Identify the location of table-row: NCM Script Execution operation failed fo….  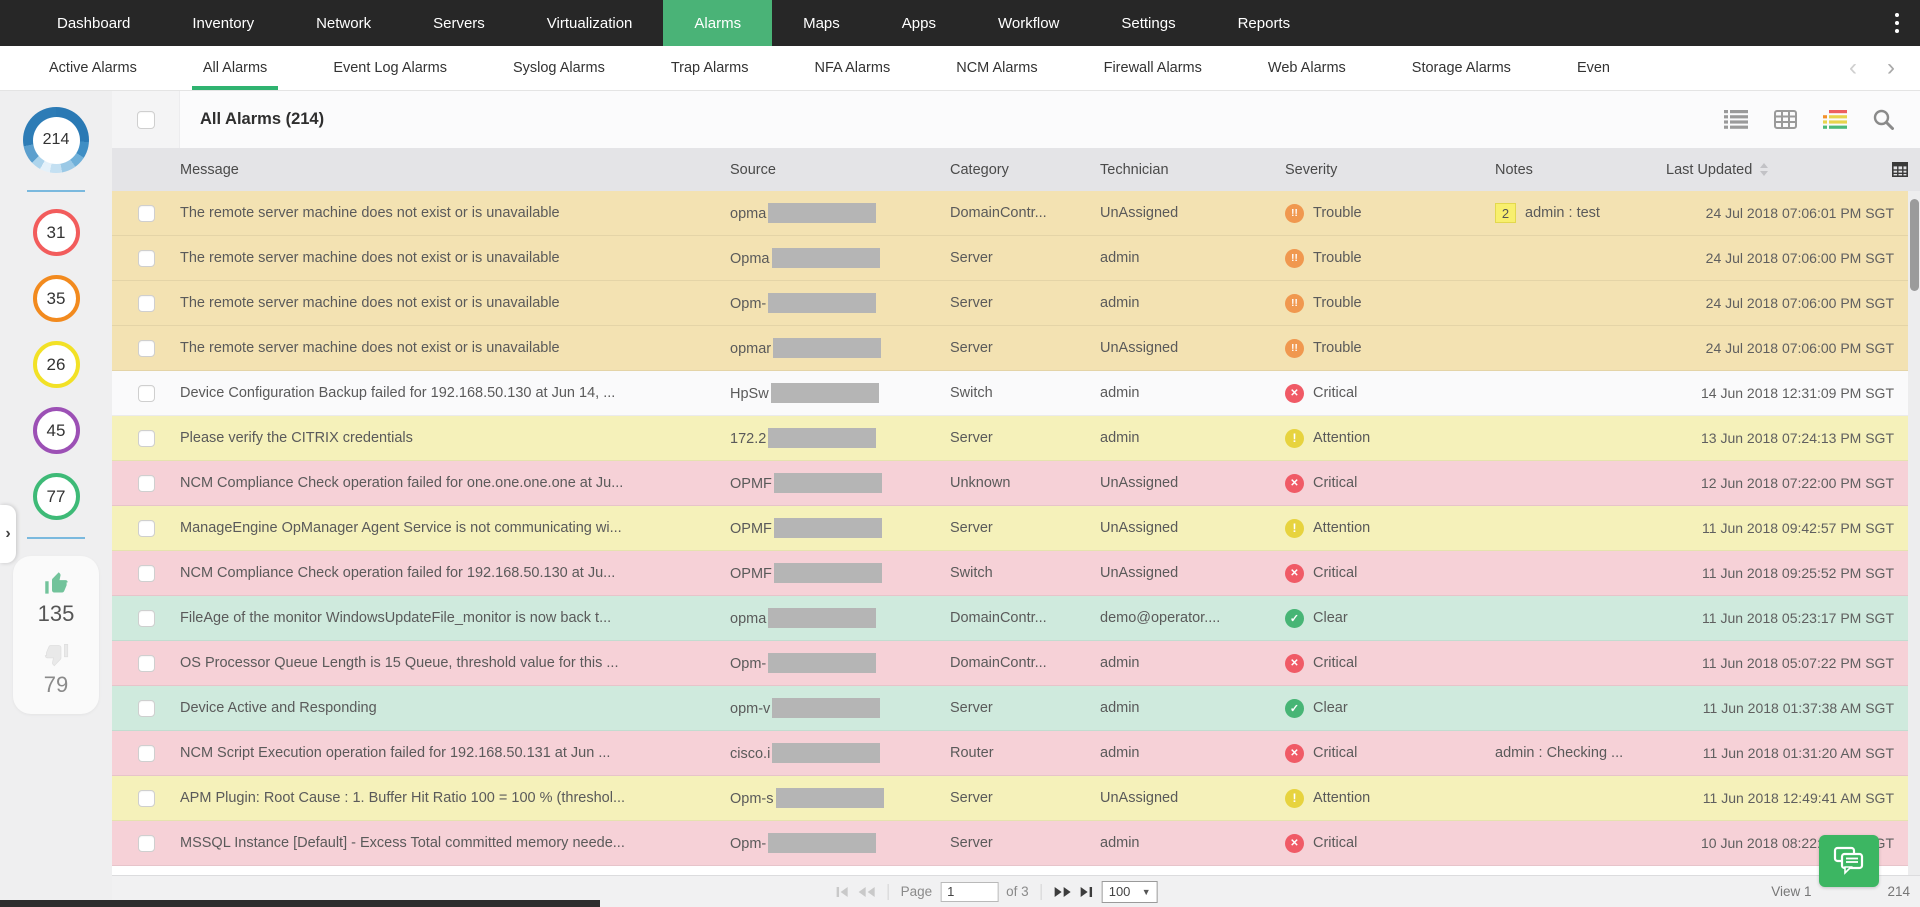
(1016, 753).